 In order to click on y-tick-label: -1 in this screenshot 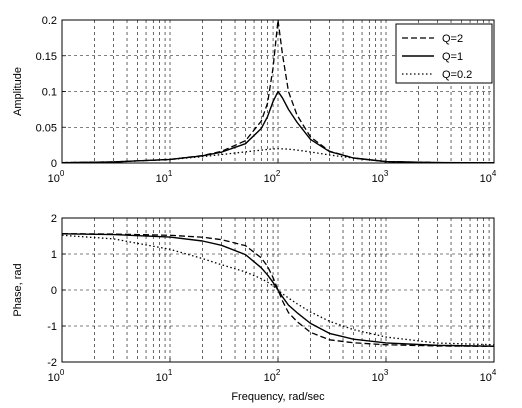, I will do `click(52, 327)`.